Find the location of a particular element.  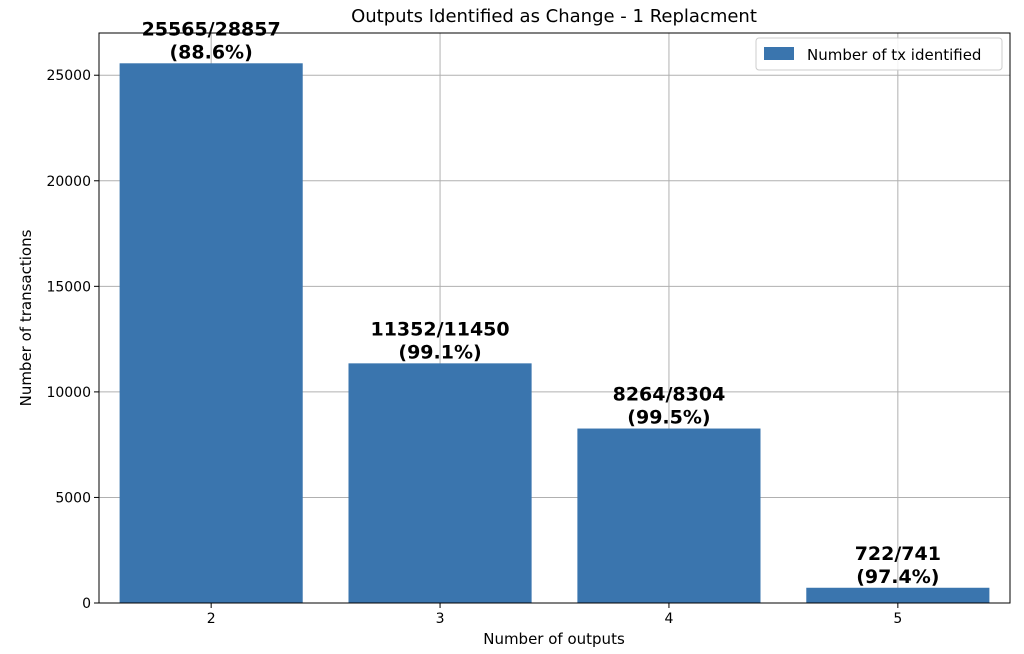

y-axis-ticks: 0 5000 10000 15000 20000 25000 is located at coordinates (72, 340).